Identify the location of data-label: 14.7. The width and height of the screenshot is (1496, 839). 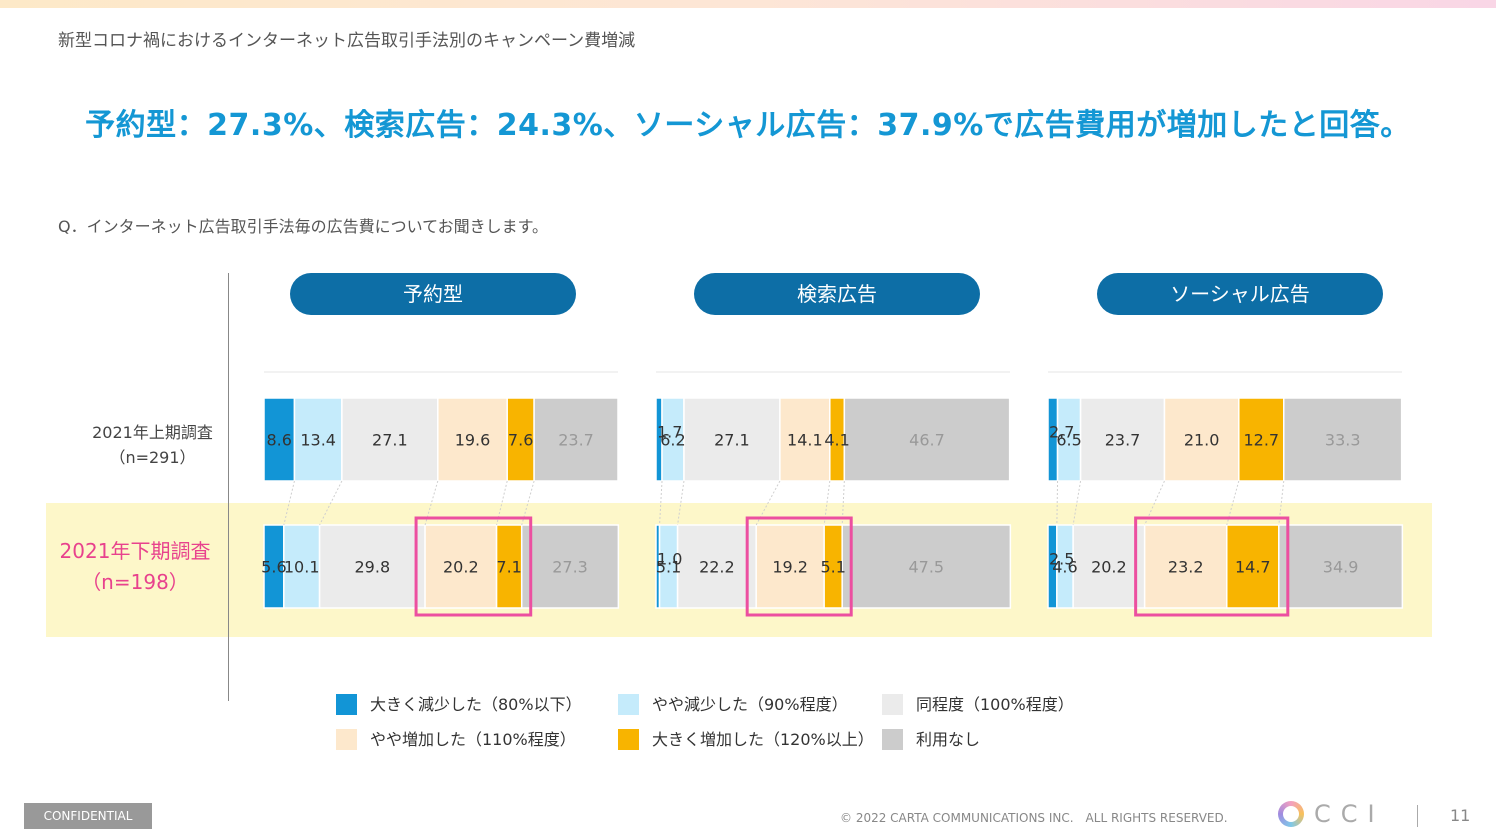
(1253, 567).